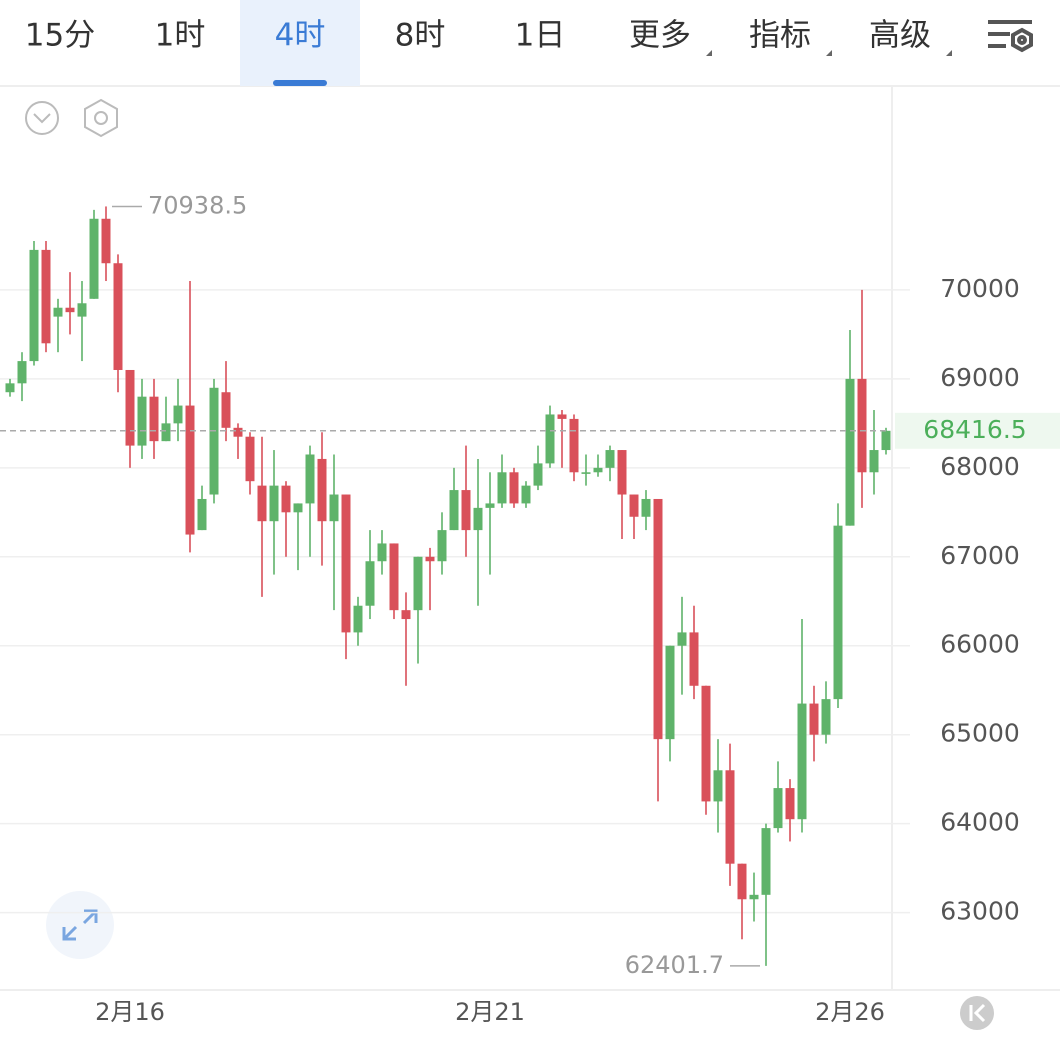  Describe the element at coordinates (300, 36) in the screenshot. I see `tab: 4时` at that location.